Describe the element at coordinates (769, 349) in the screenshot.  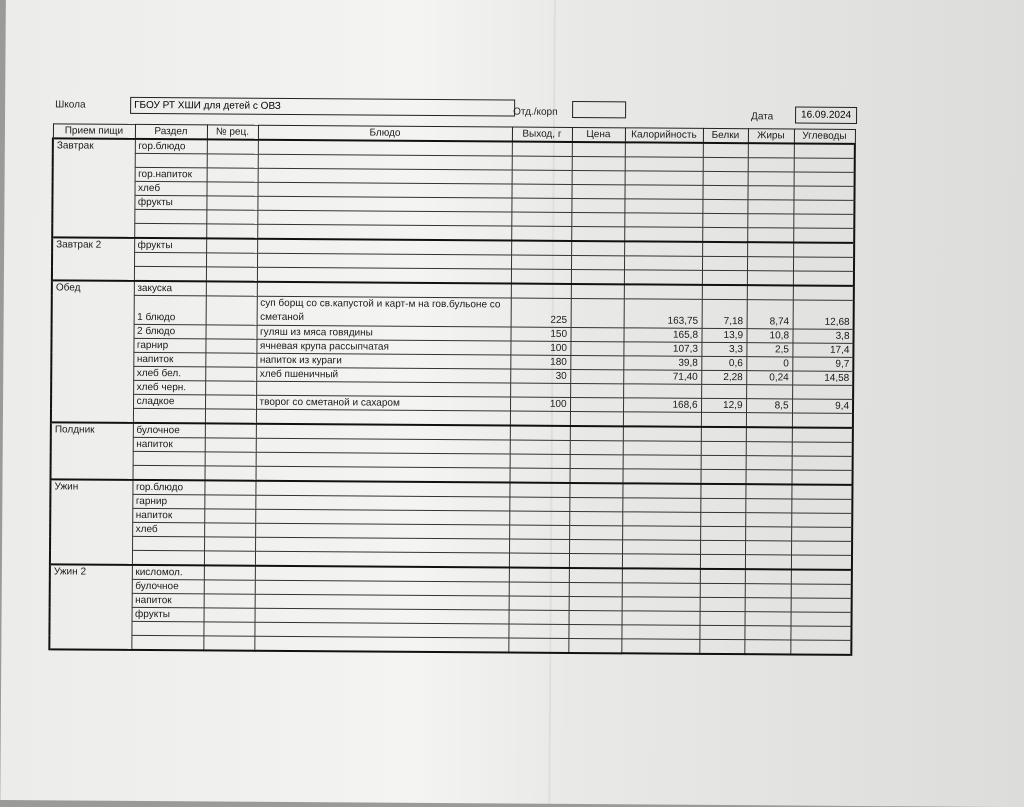
I see `cell-fat: 2,5` at that location.